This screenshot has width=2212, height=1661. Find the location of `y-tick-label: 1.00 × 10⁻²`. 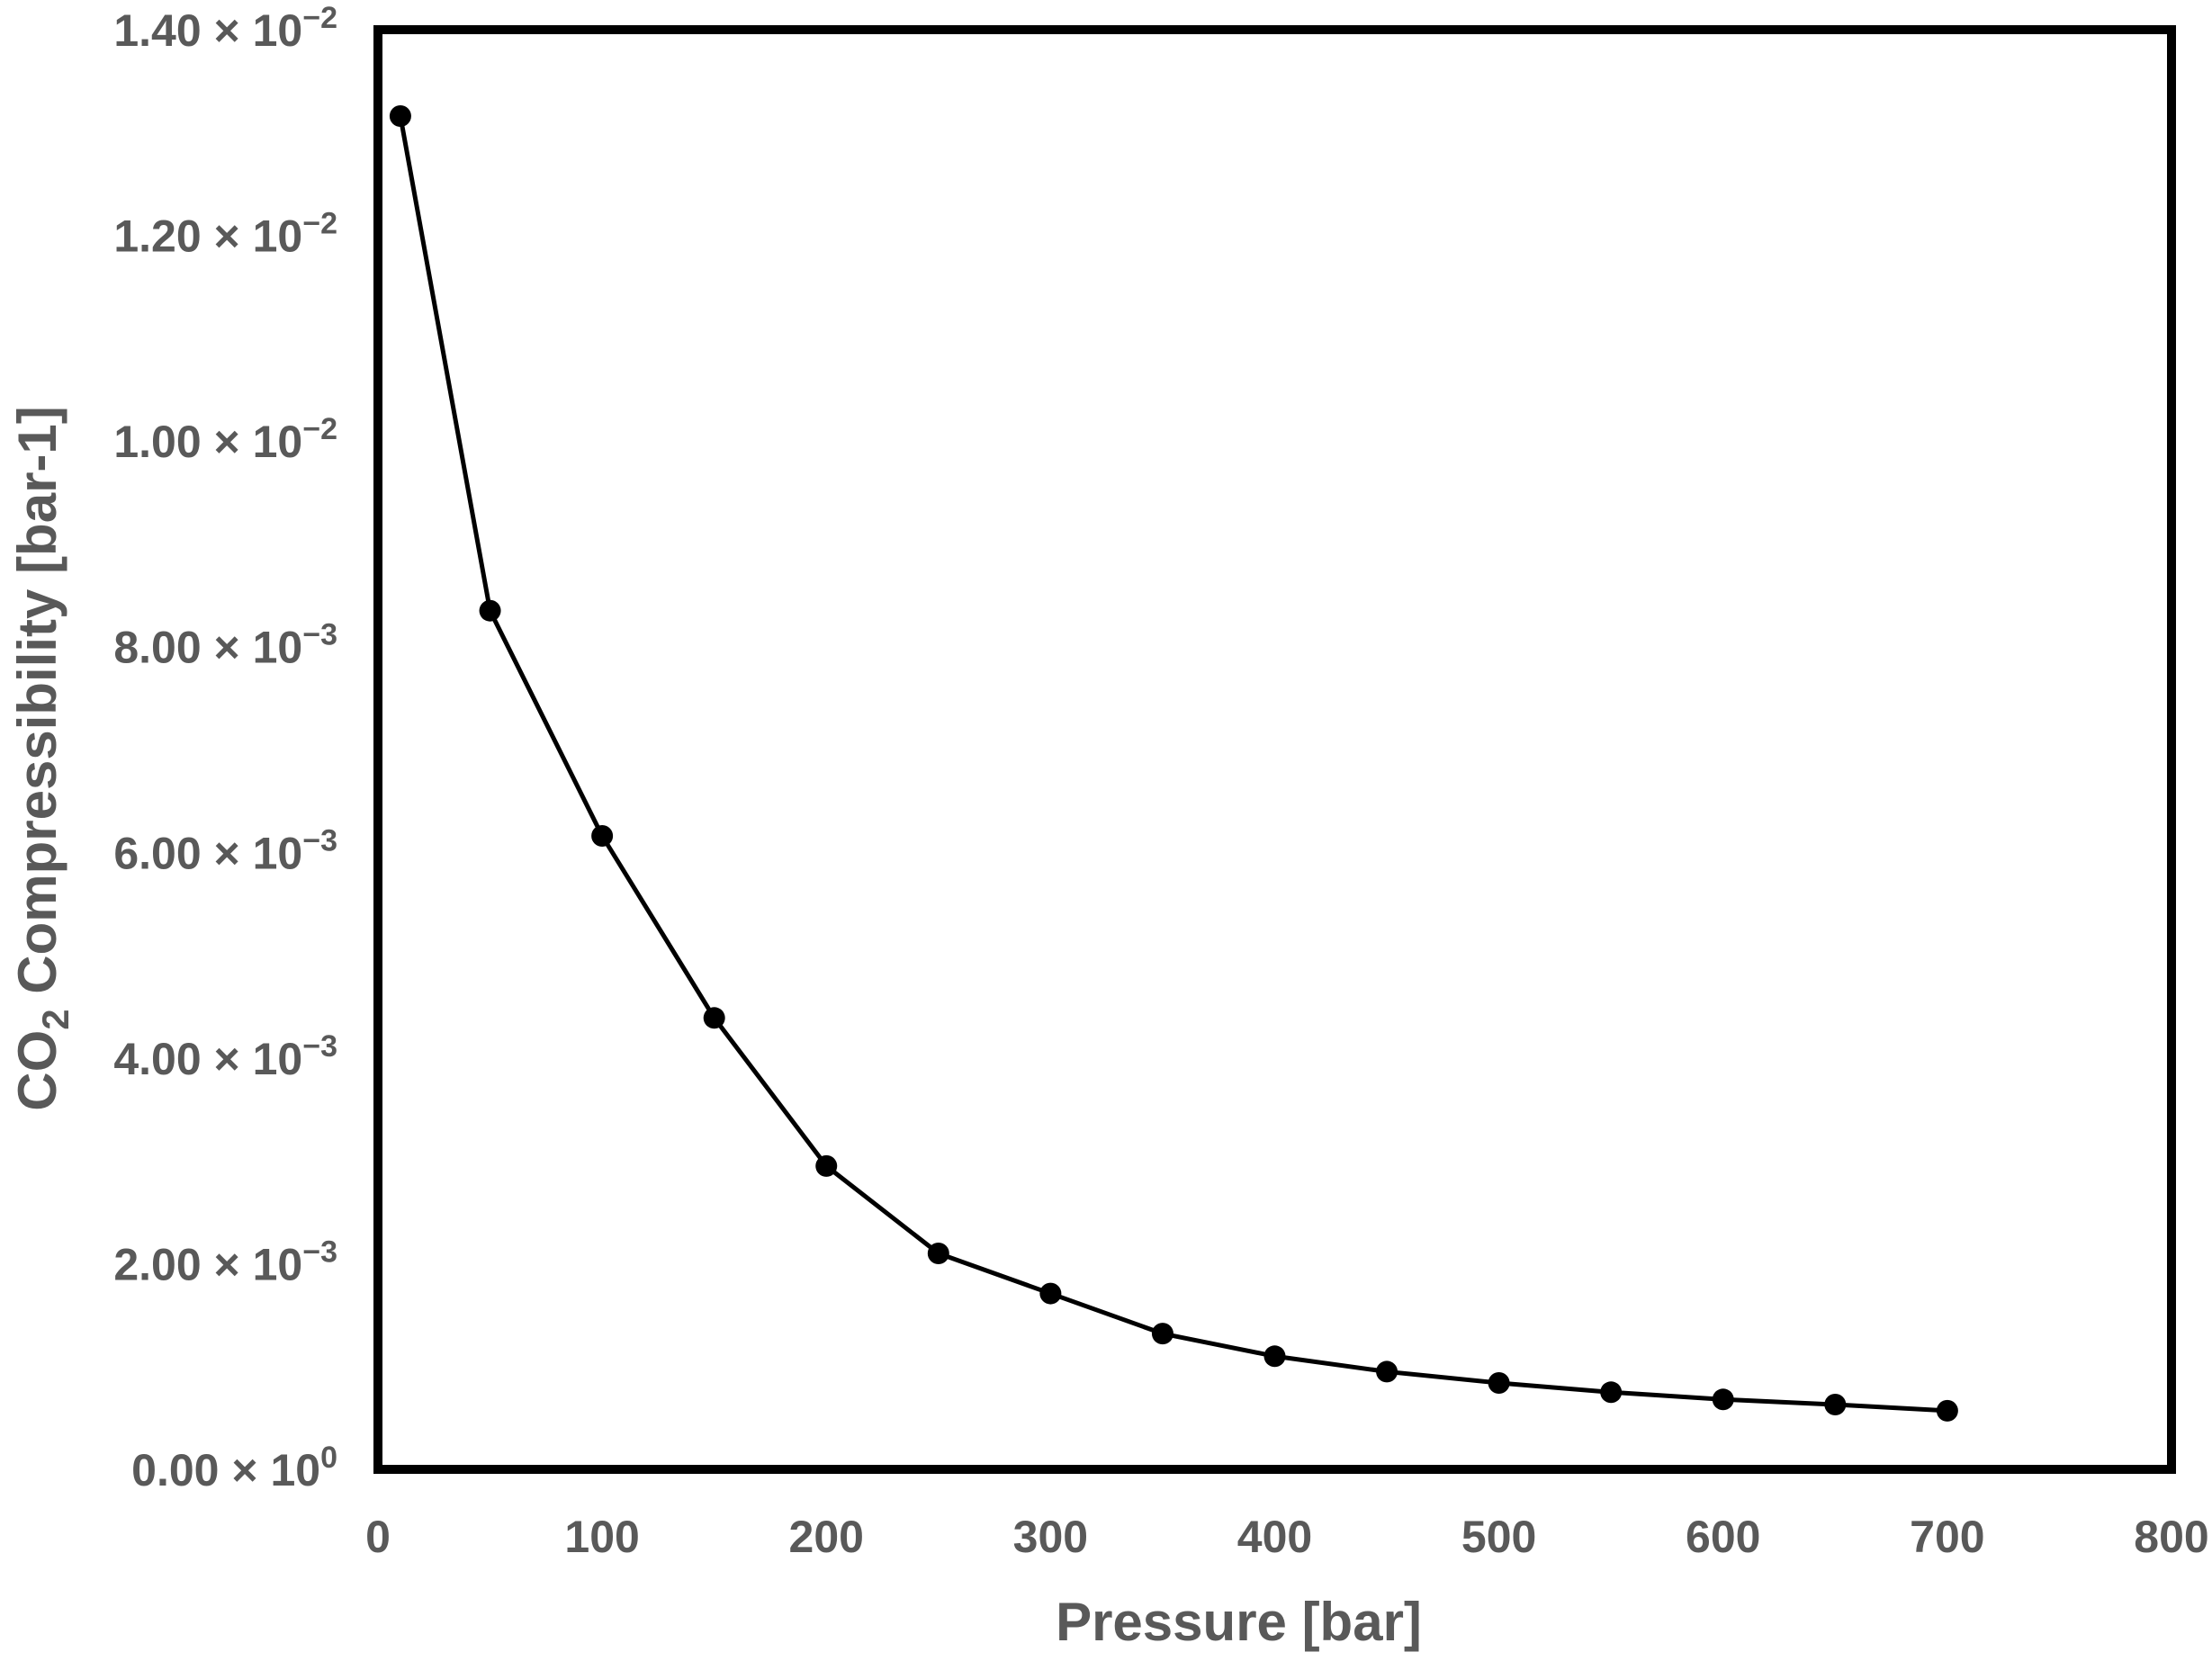

y-tick-label: 1.00 × 10⁻² is located at coordinates (225, 439).